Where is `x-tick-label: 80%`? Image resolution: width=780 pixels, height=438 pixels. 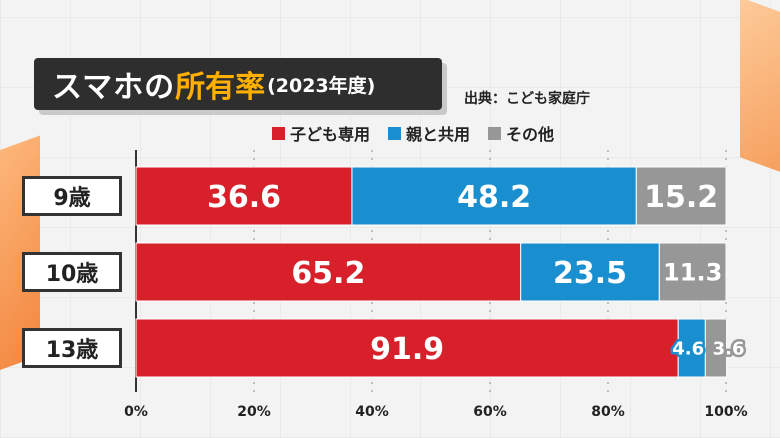
x-tick-label: 80% is located at coordinates (608, 412).